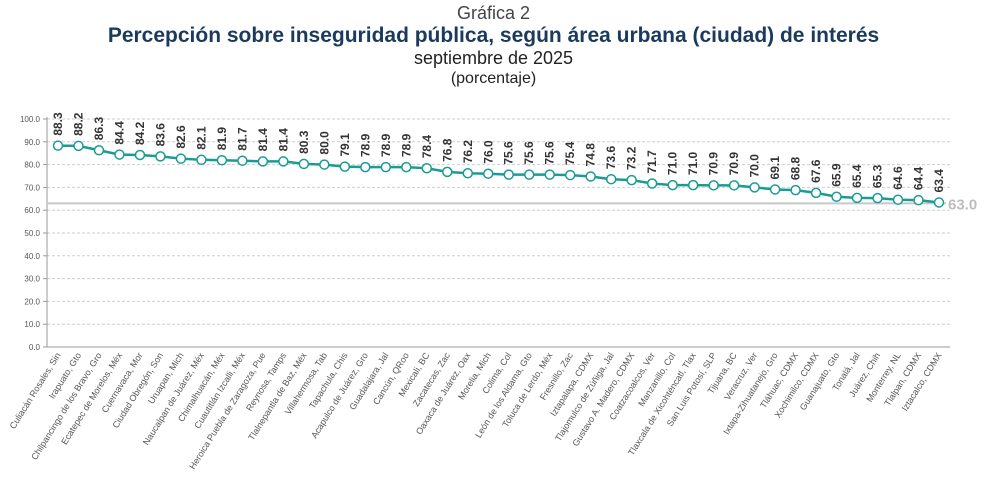 The height and width of the screenshot is (490, 987). What do you see at coordinates (488, 152) in the screenshot?
I see `data-label: 76.0` at bounding box center [488, 152].